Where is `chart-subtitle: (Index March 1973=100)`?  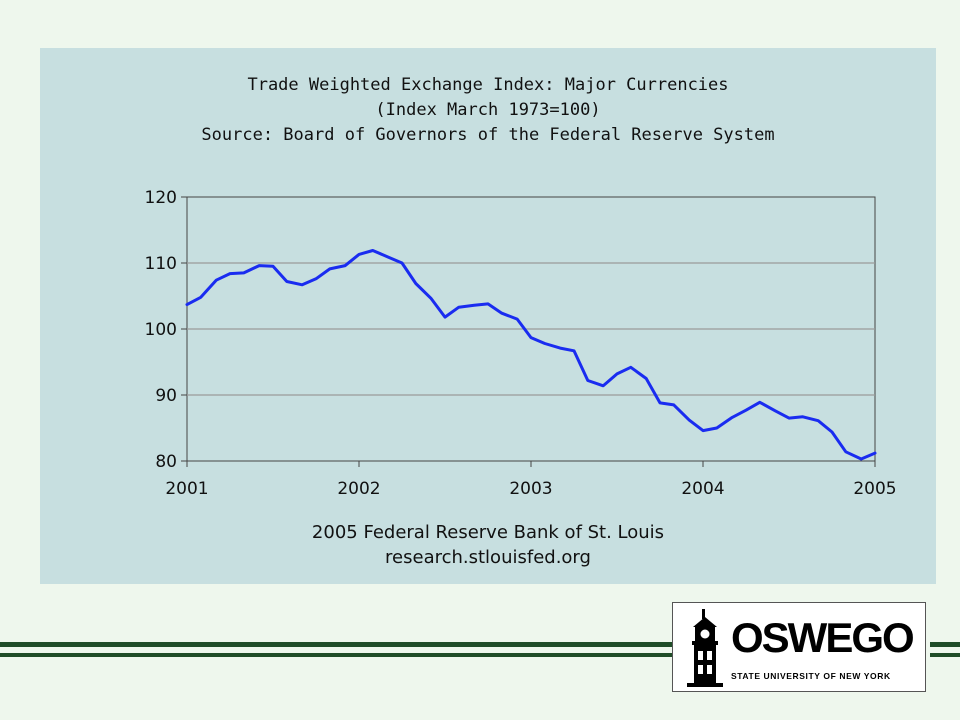
chart-subtitle: (Index March 1973=100) is located at coordinates (488, 110).